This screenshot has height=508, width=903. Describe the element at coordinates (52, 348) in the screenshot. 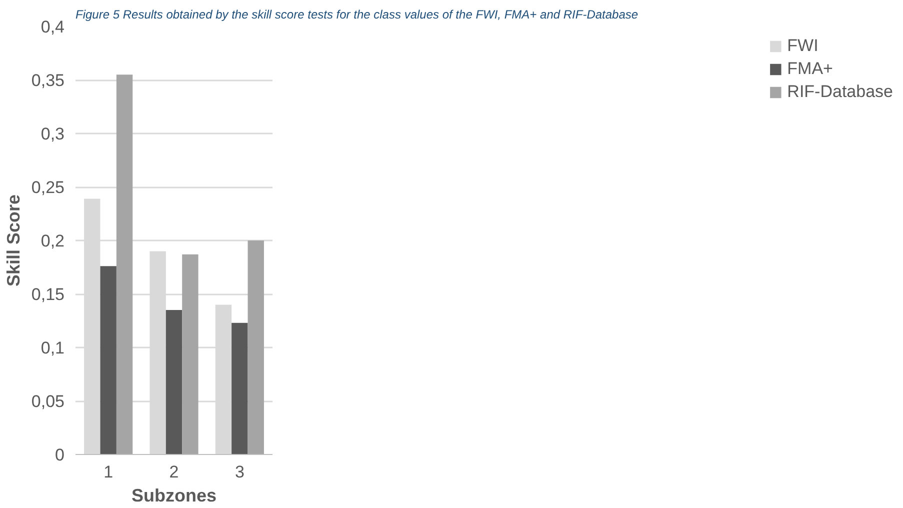

I see `y-tick-label: 0,1` at that location.